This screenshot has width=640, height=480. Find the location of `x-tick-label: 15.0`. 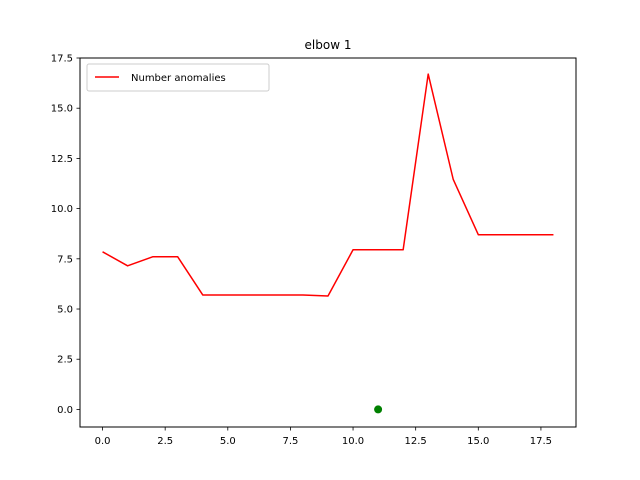

x-tick-label: 15.0 is located at coordinates (478, 441).